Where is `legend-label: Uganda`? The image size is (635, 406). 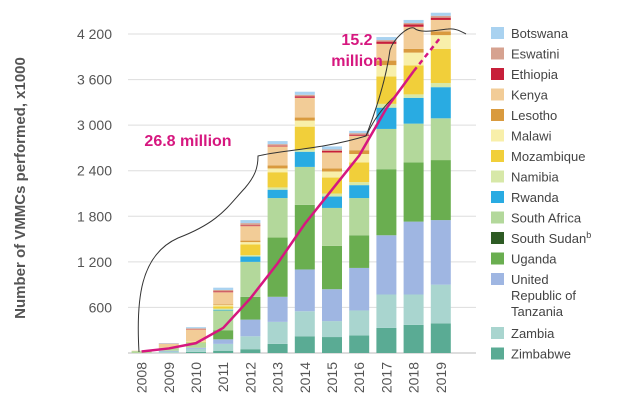 legend-label: Uganda is located at coordinates (534, 259).